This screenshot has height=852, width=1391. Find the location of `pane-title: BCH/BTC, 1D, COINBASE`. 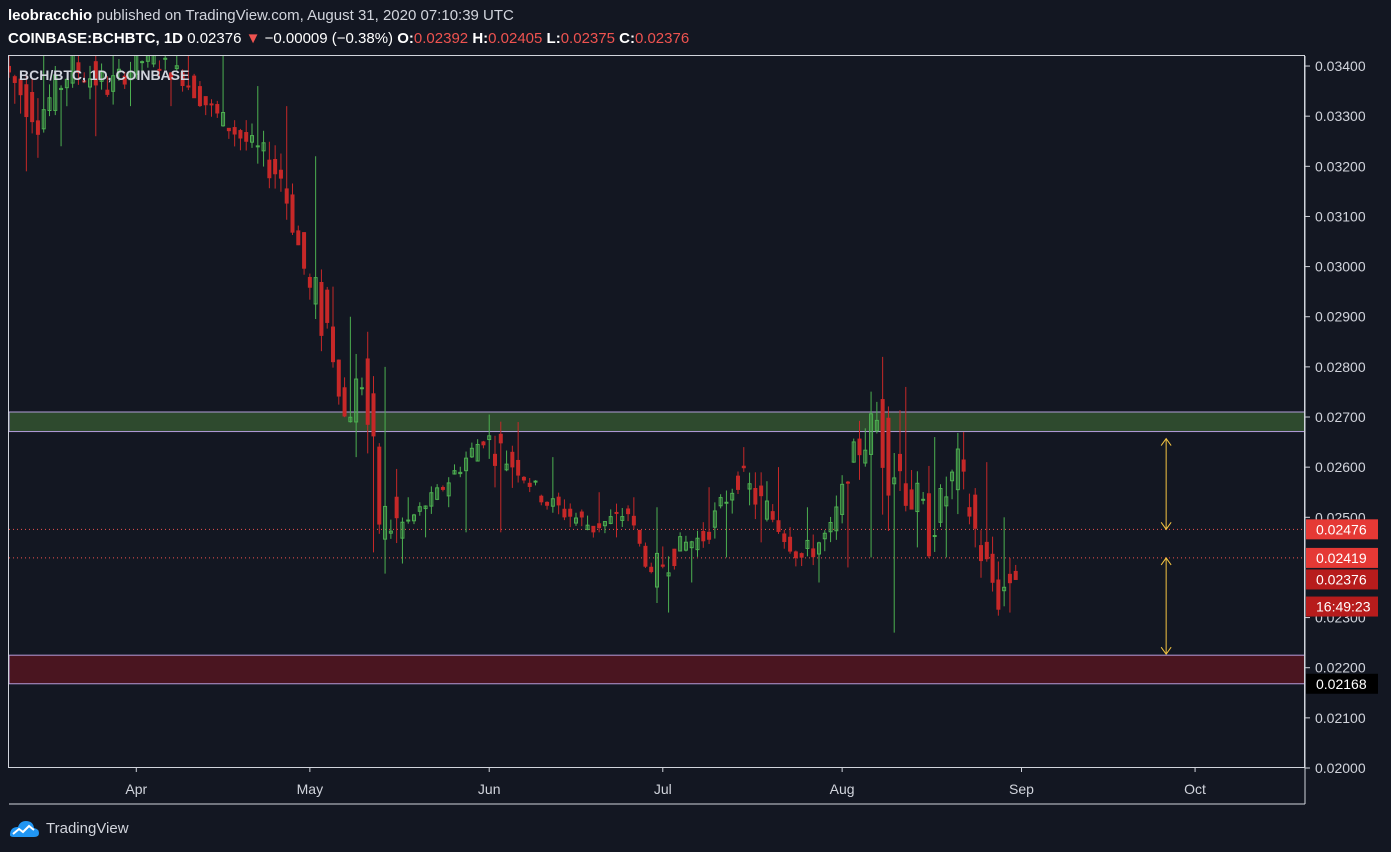

pane-title: BCH/BTC, 1D, COINBASE is located at coordinates (104, 75).